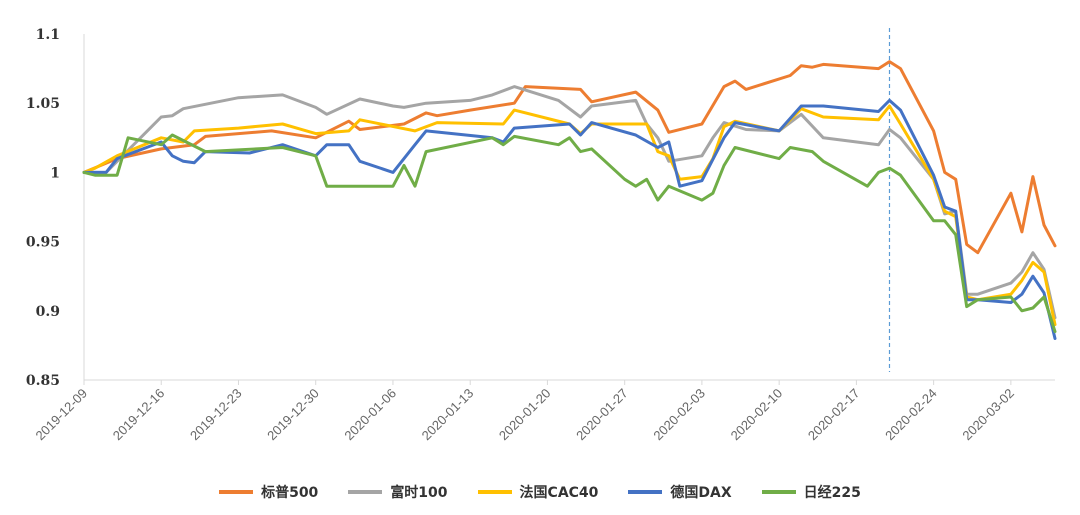 Image resolution: width=1080 pixels, height=515 pixels. What do you see at coordinates (602, 415) in the screenshot?
I see `x-tick-label: 2020-01-27` at bounding box center [602, 415].